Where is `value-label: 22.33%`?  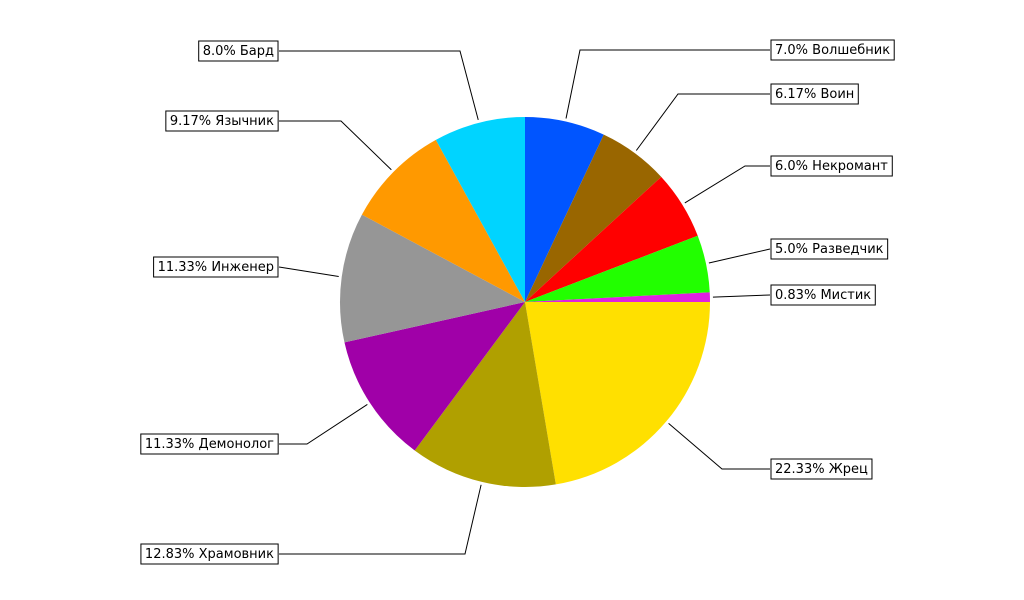
value-label: 22.33% is located at coordinates (800, 469).